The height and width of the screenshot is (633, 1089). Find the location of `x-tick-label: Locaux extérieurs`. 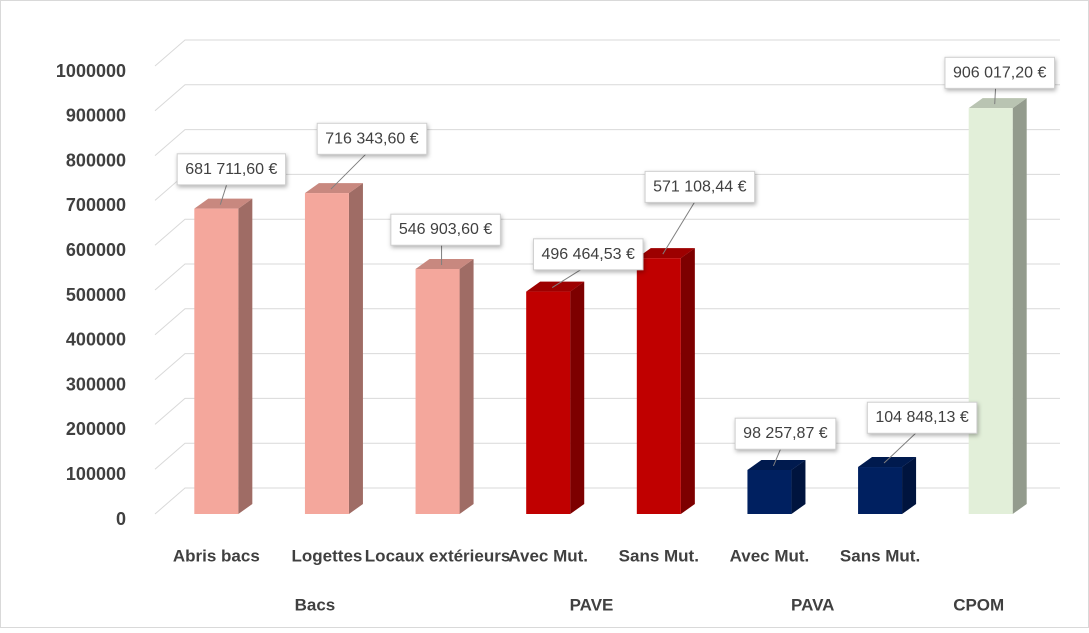

x-tick-label: Locaux extérieurs is located at coordinates (438, 555).